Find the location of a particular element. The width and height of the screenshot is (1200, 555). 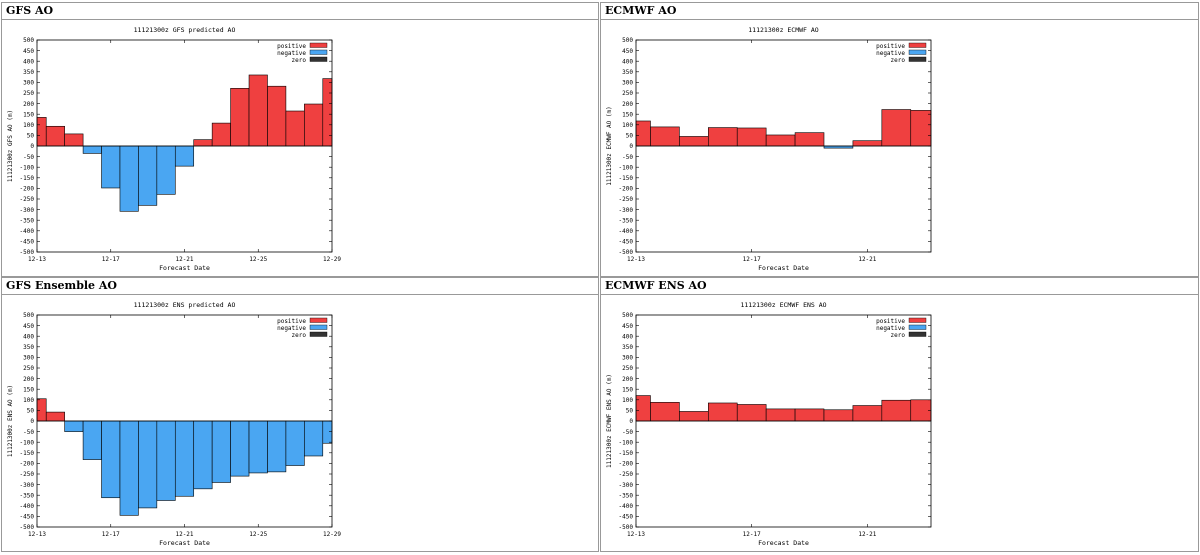

chart-title: 11121300z GFS predicted AO is located at coordinates (185, 30).